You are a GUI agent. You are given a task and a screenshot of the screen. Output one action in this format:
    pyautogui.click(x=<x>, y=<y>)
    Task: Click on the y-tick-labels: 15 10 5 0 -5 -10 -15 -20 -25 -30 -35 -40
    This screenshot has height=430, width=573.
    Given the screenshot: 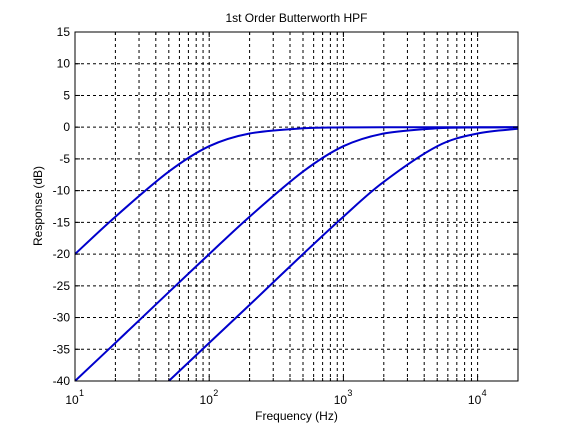 What is the action you would take?
    pyautogui.click(x=62, y=206)
    